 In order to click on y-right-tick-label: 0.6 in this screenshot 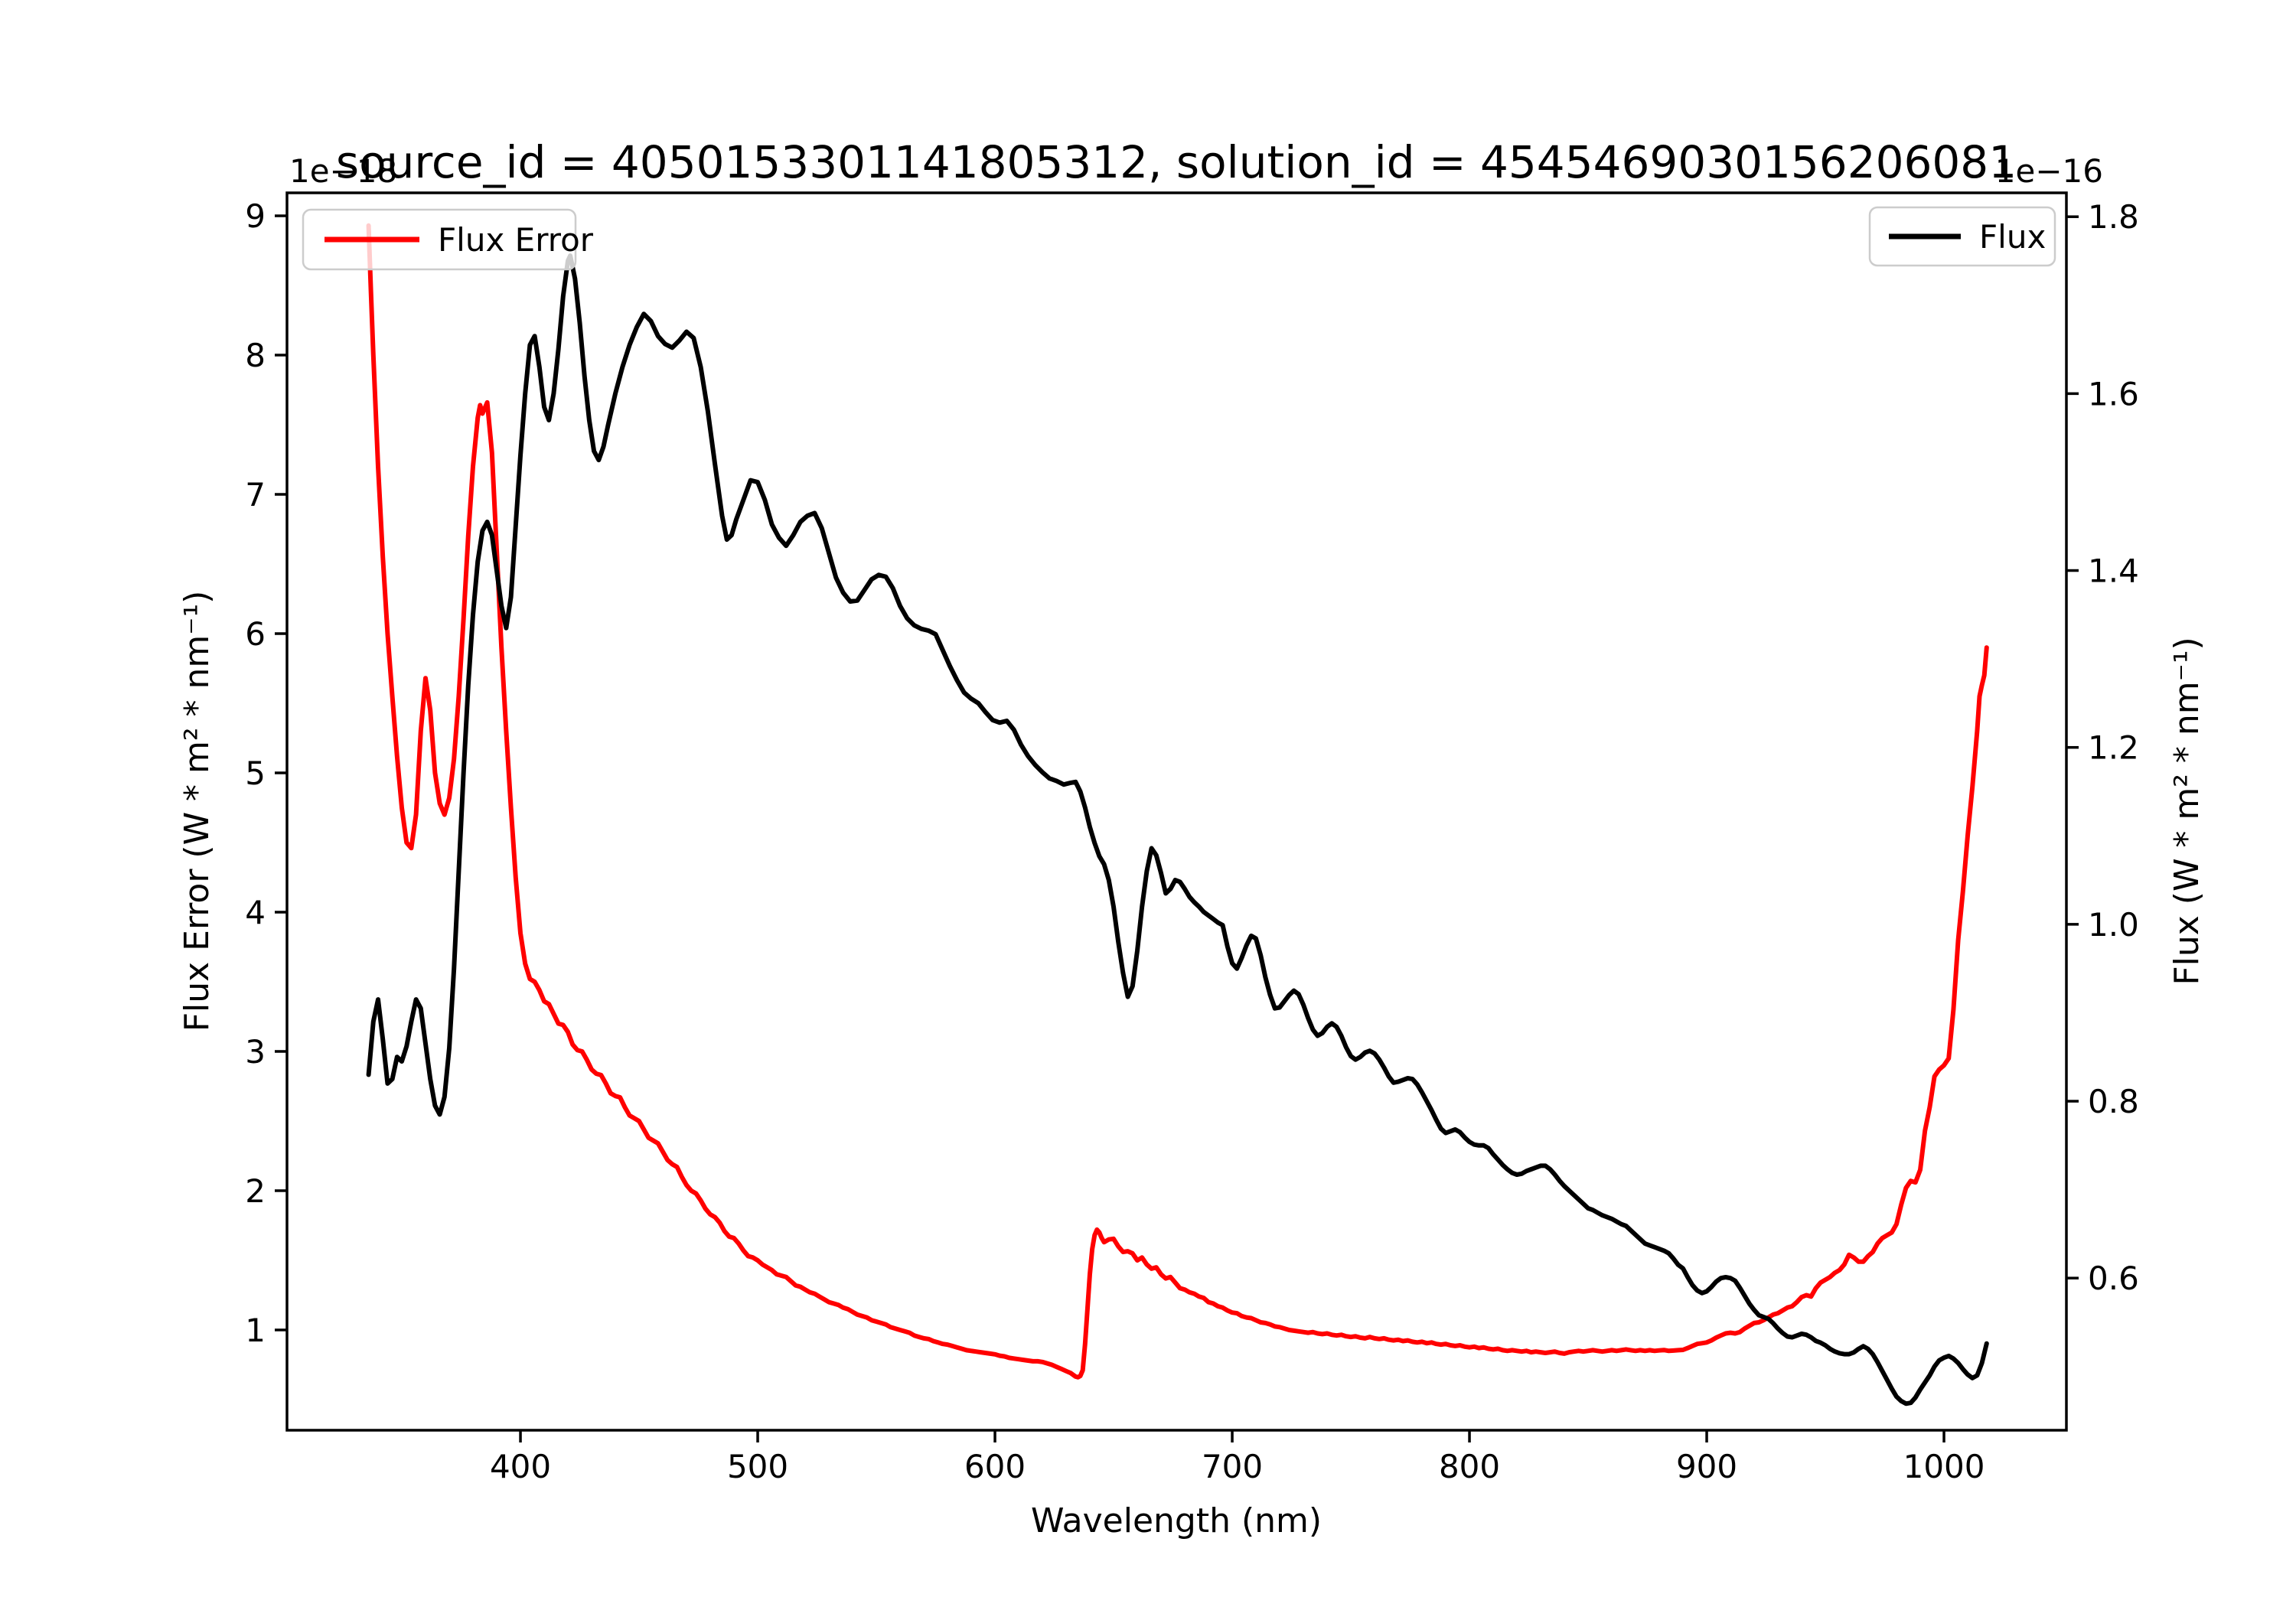, I will do `click(2113, 1279)`.